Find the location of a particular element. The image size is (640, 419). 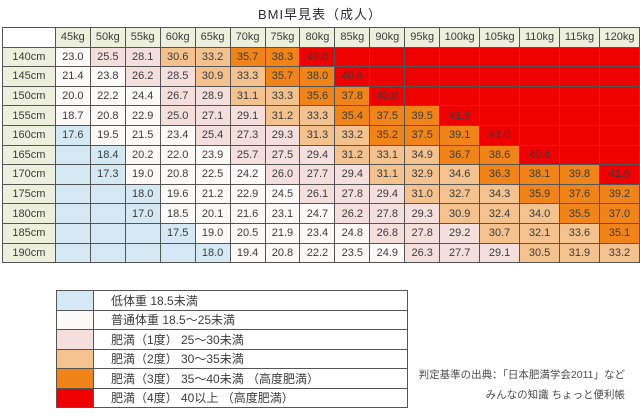

bmi-cell: 22.2 is located at coordinates (317, 253).